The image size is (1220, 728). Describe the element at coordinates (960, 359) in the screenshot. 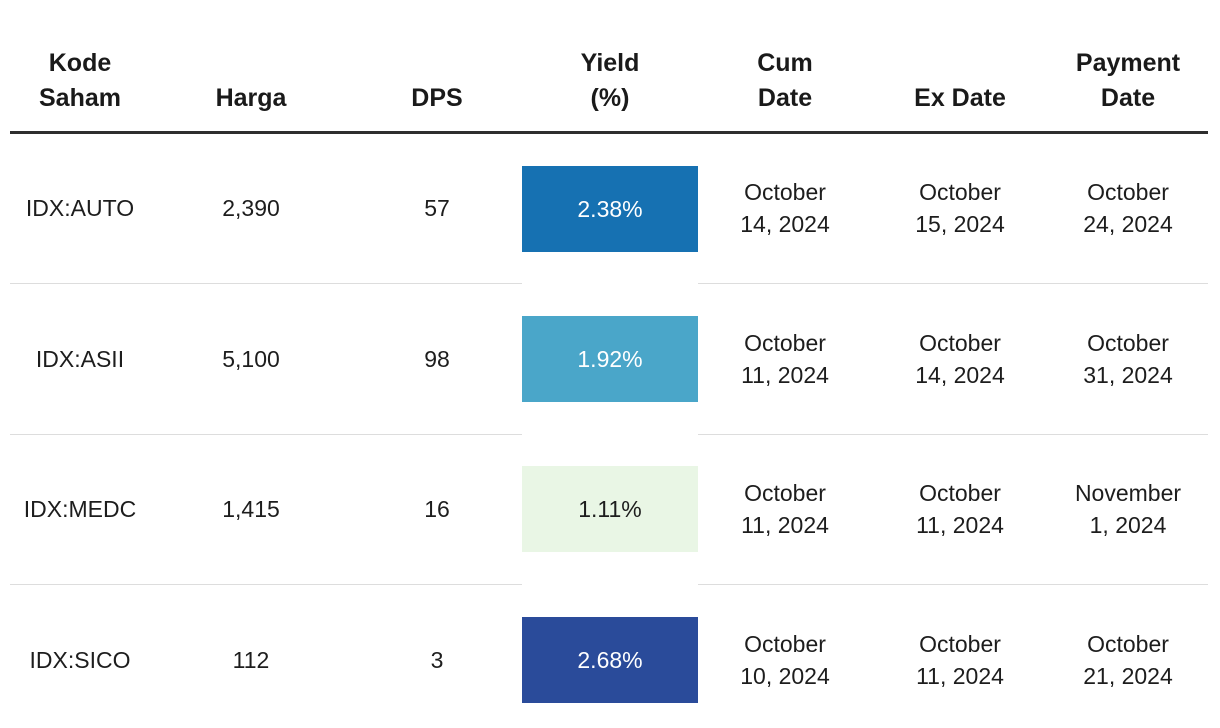

I see `cell-ex-date: October 14, 2024` at that location.